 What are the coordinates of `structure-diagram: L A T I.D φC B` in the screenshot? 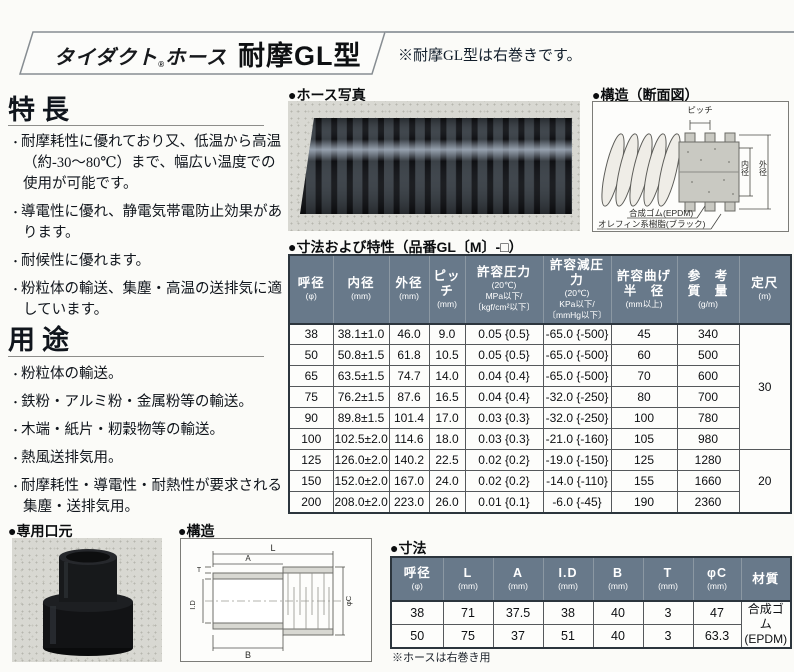 It's located at (270, 601).